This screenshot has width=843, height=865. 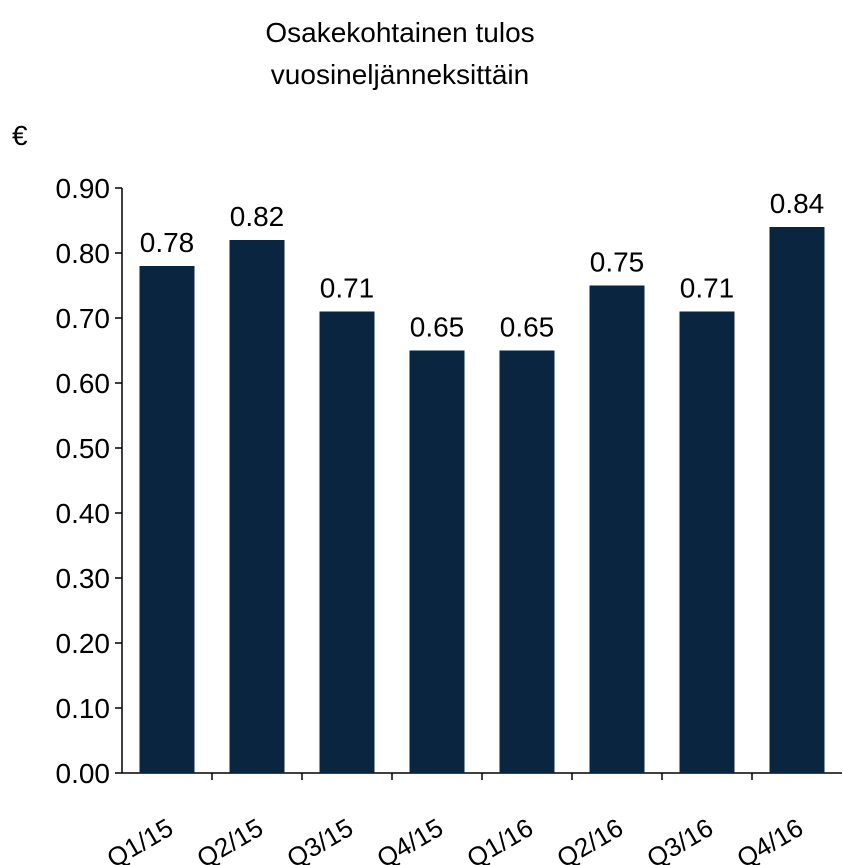 I want to click on x-tick-label: Q3/15, so click(x=320, y=838).